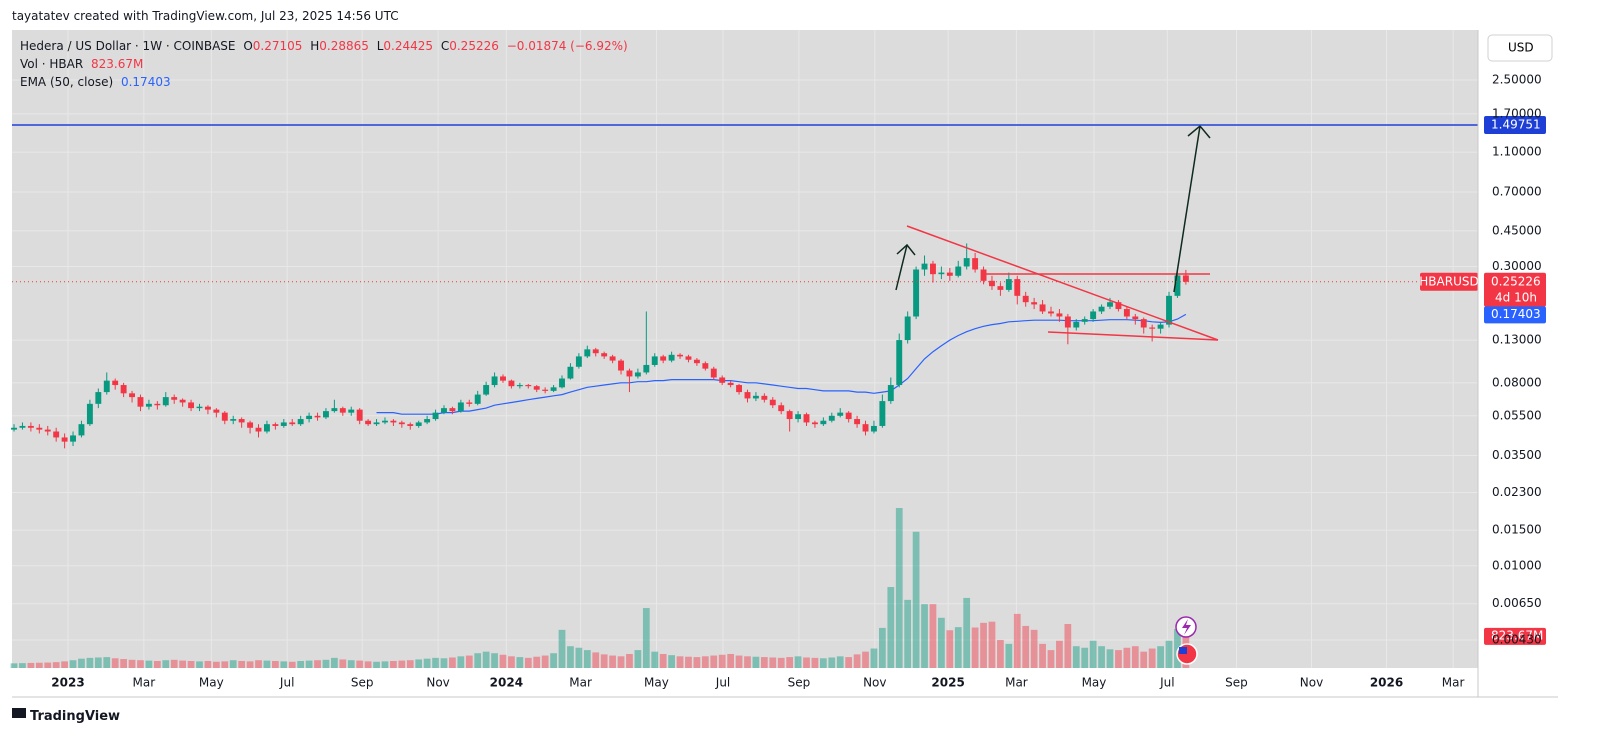 This screenshot has width=1600, height=751. I want to click on volume-value: 823.67M, so click(117, 64).